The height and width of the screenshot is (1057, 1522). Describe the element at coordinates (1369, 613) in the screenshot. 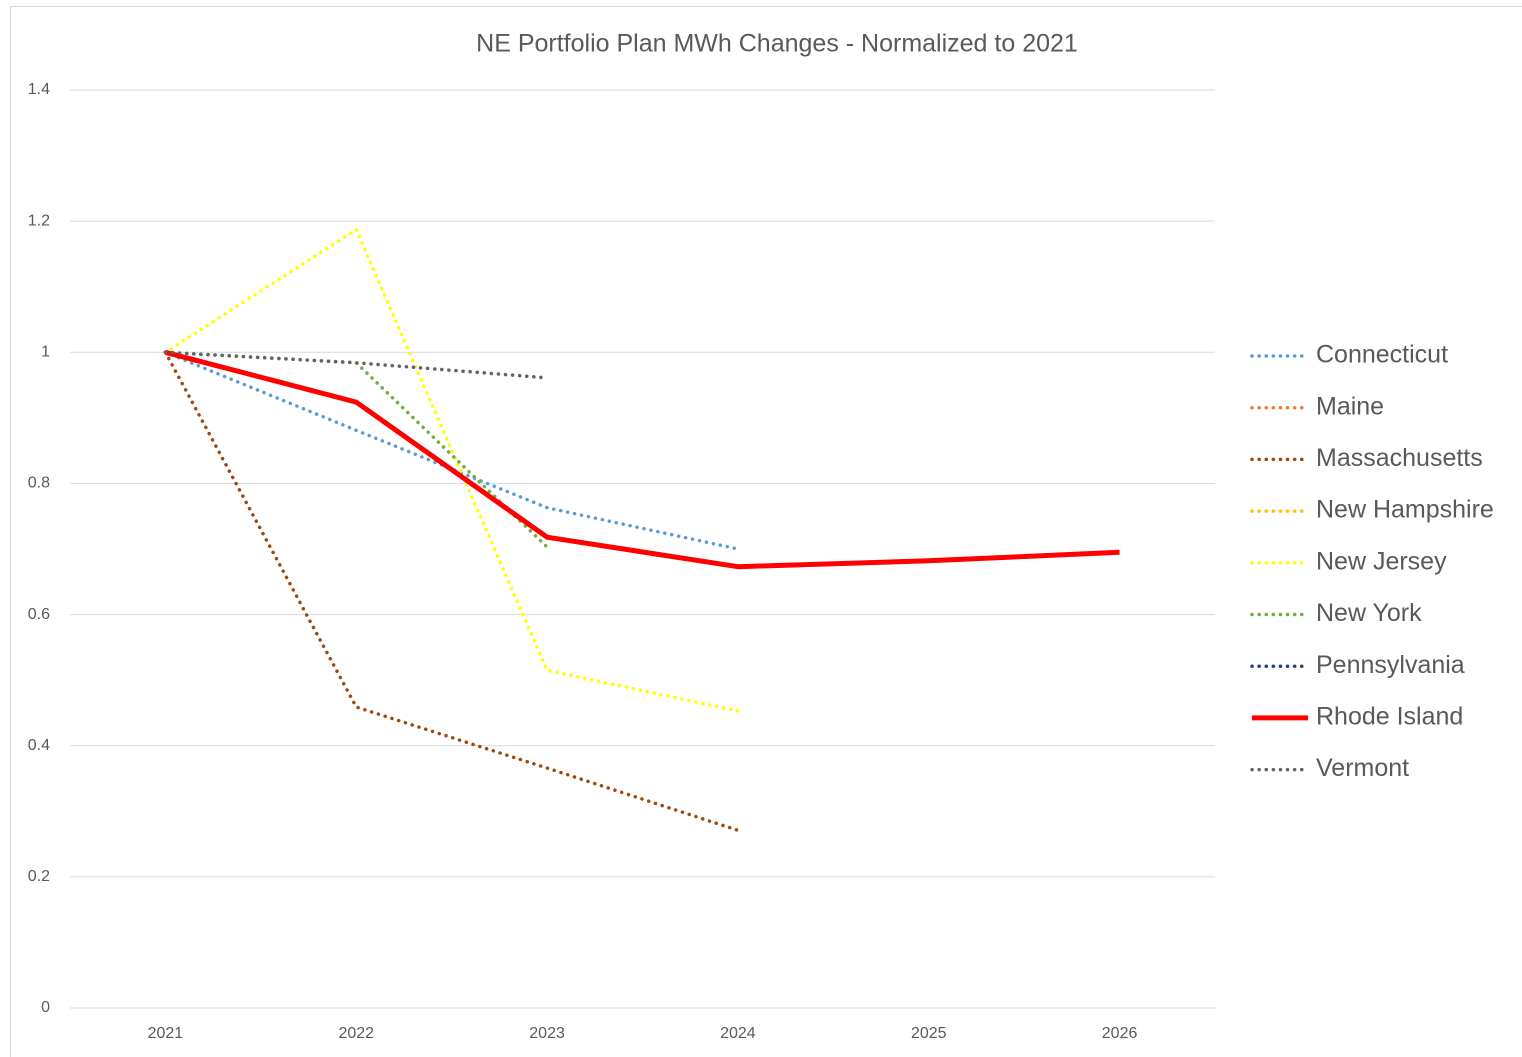

I see `legend-label: New York` at that location.